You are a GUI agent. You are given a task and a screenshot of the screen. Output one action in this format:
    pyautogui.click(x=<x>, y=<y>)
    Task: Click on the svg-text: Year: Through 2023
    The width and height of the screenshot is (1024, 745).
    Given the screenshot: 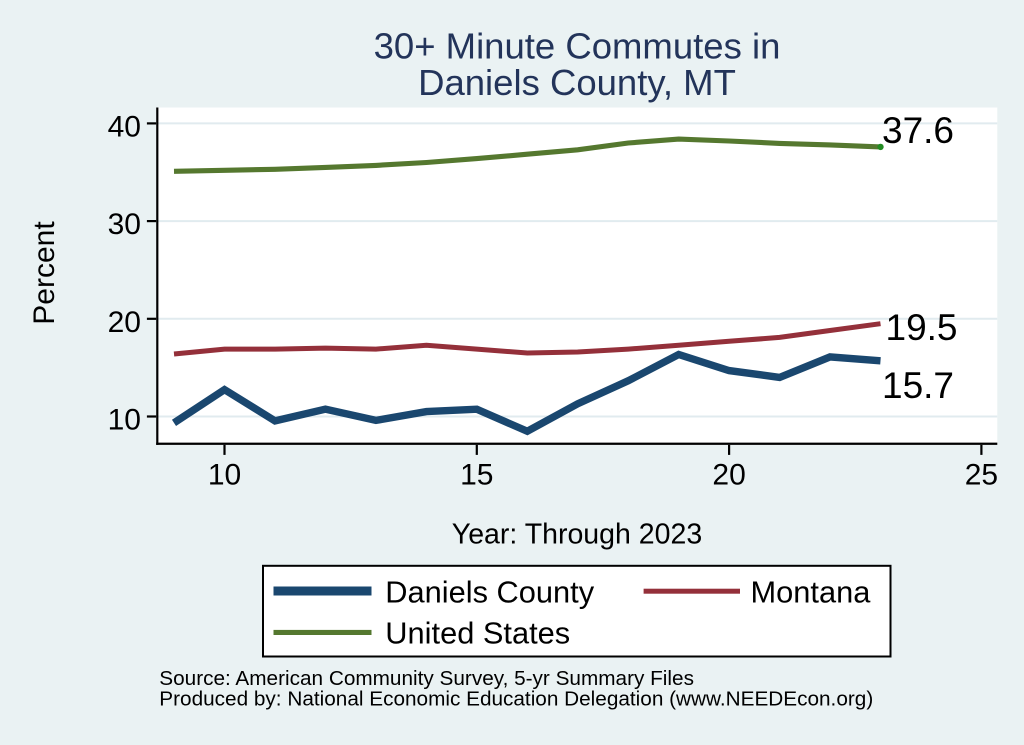 What is the action you would take?
    pyautogui.click(x=577, y=535)
    